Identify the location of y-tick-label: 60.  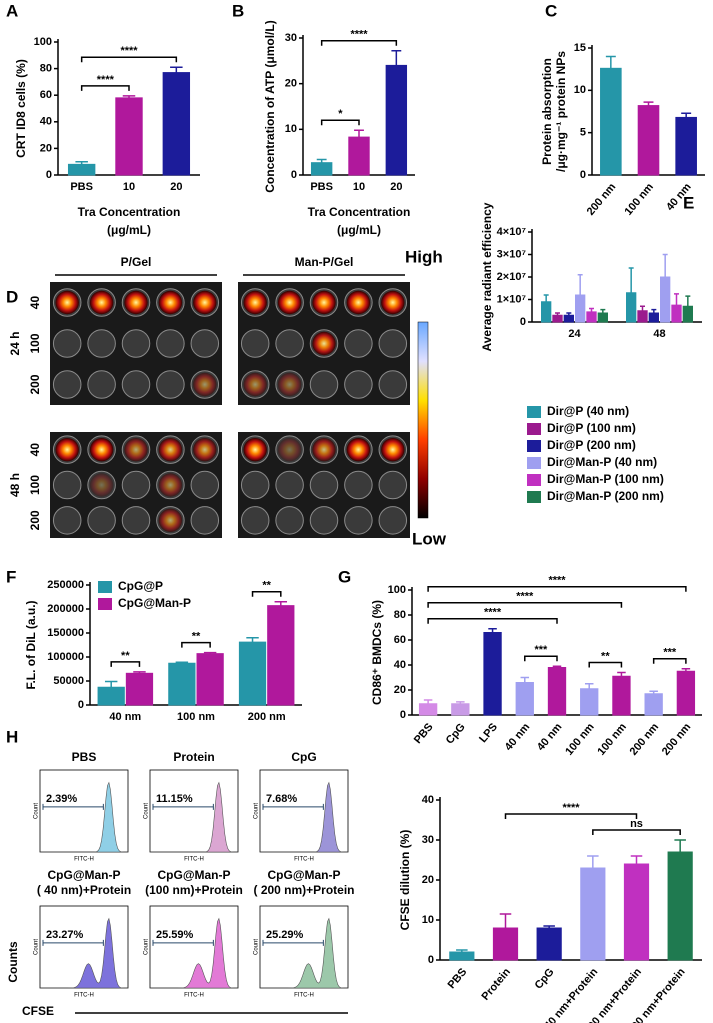
(46, 95).